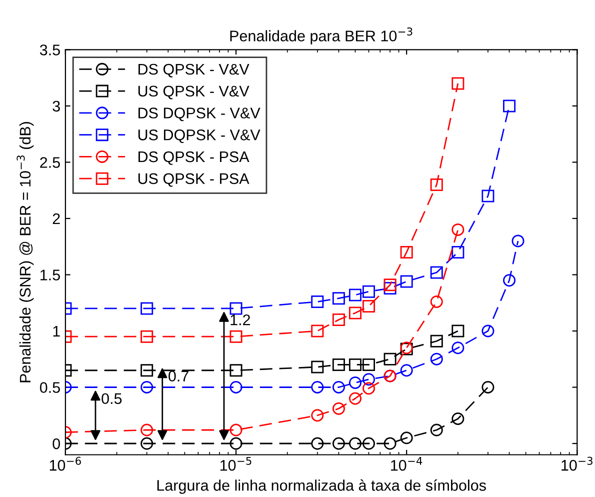 The width and height of the screenshot is (595, 497). Describe the element at coordinates (236, 463) in the screenshot. I see `x-tick-label: 10$^{−5}$` at that location.